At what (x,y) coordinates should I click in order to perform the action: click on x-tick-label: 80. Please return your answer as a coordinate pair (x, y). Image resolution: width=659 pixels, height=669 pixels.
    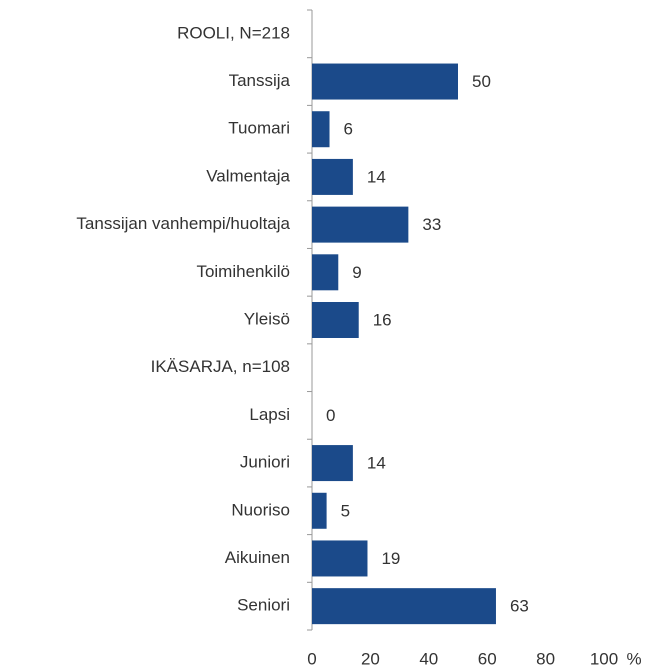
    Looking at the image, I should click on (545, 658).